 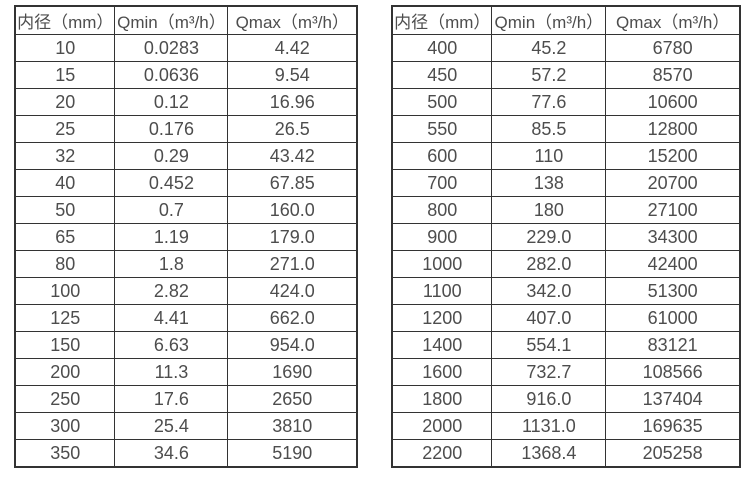 I want to click on col-header-inner-diameter: 内径（mm）, so click(x=65, y=20).